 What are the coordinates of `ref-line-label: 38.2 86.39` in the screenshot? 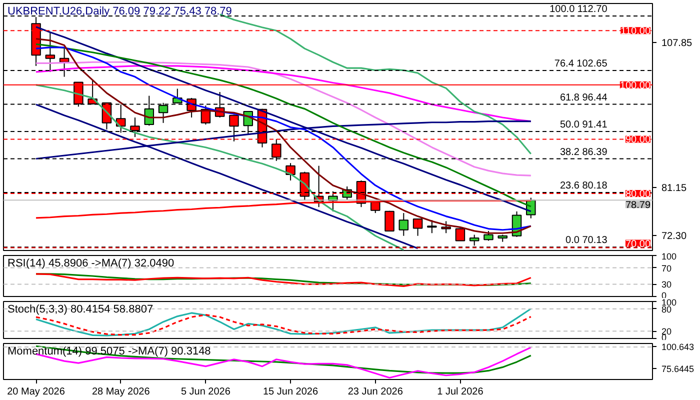 It's located at (584, 152).